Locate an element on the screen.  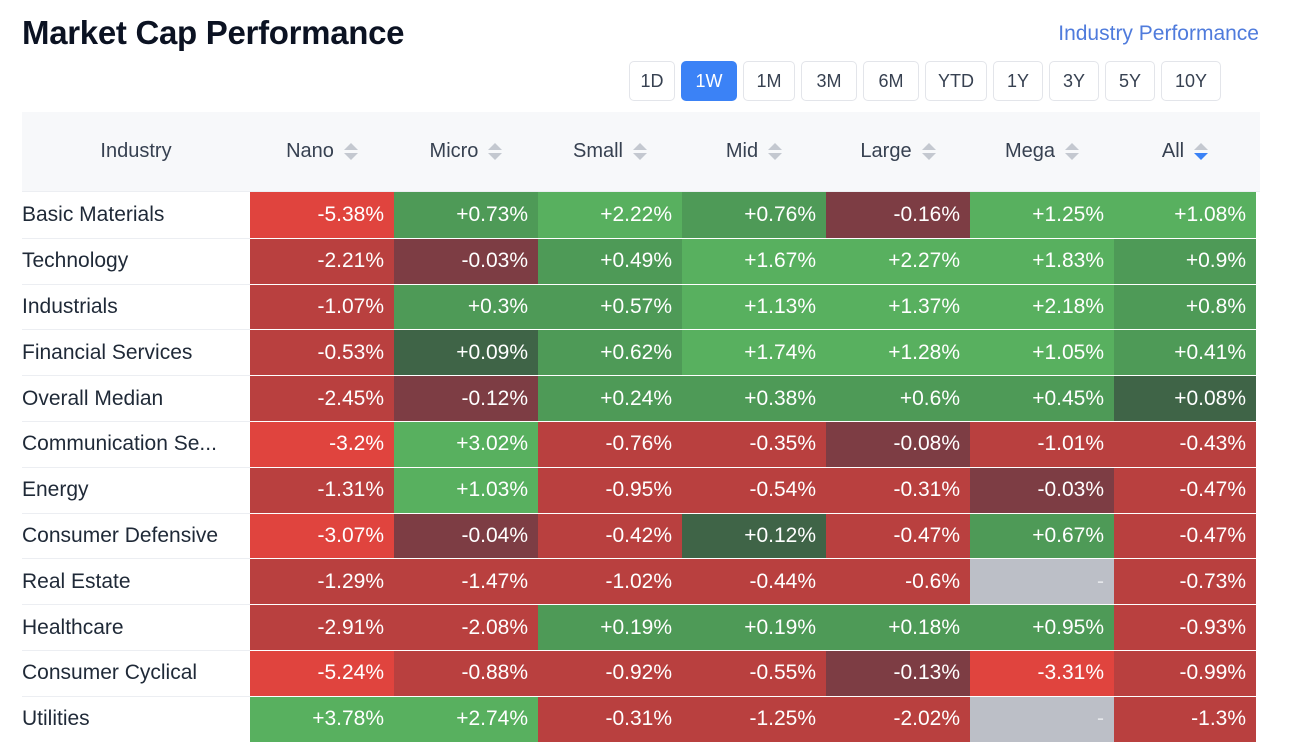
performance-cell-all: -0.99% is located at coordinates (1185, 672).